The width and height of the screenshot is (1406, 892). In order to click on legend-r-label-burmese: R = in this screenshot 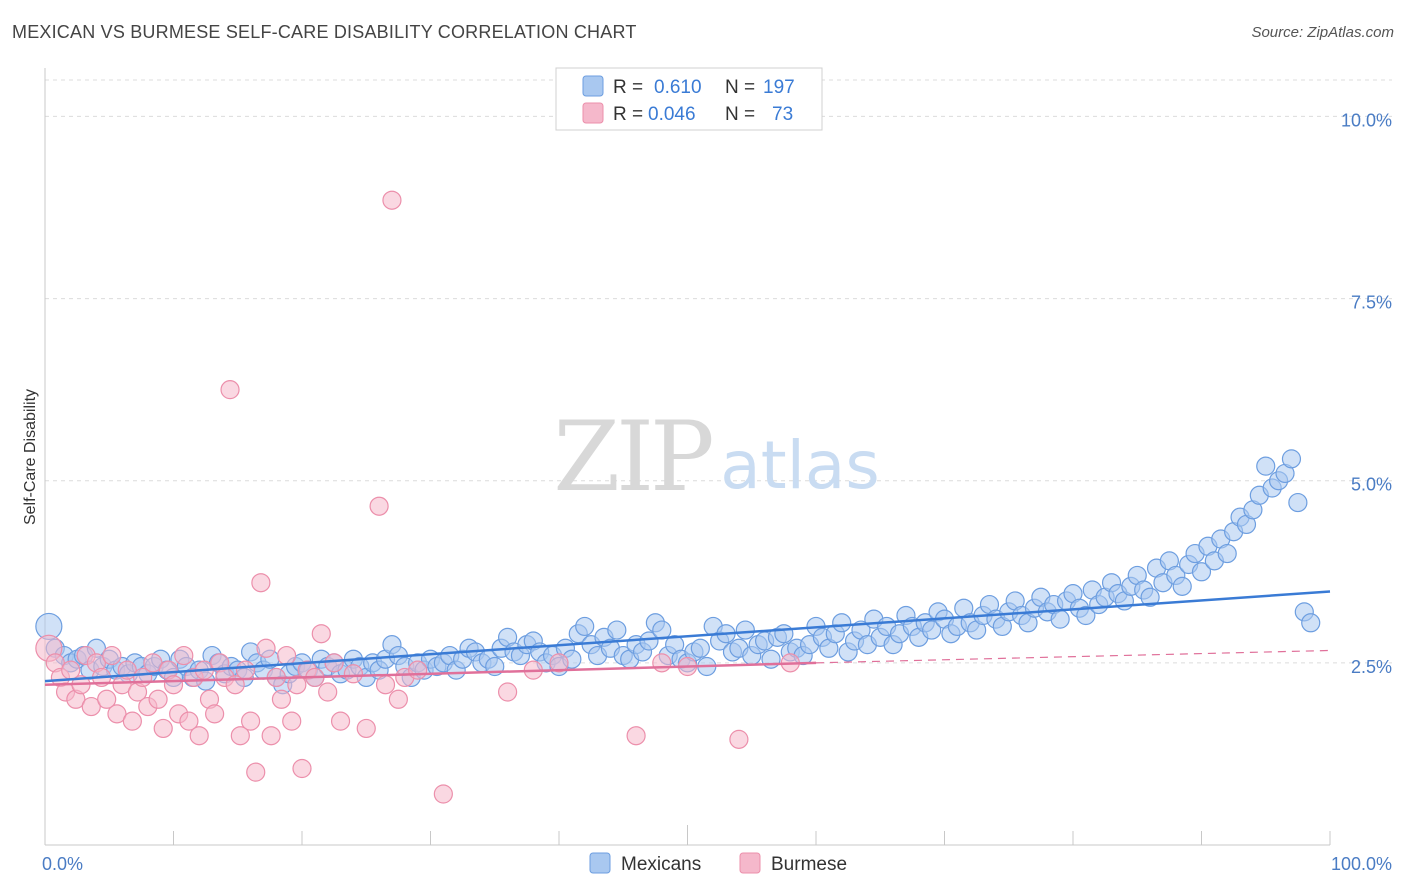, I will do `click(628, 114)`.